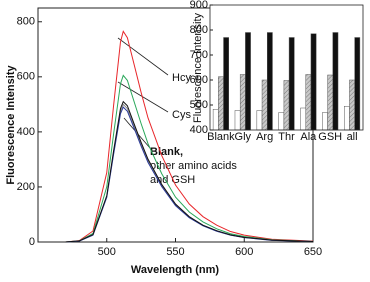 This screenshot has height=282, width=370. I want to click on x-tick-label: 550, so click(175, 252).